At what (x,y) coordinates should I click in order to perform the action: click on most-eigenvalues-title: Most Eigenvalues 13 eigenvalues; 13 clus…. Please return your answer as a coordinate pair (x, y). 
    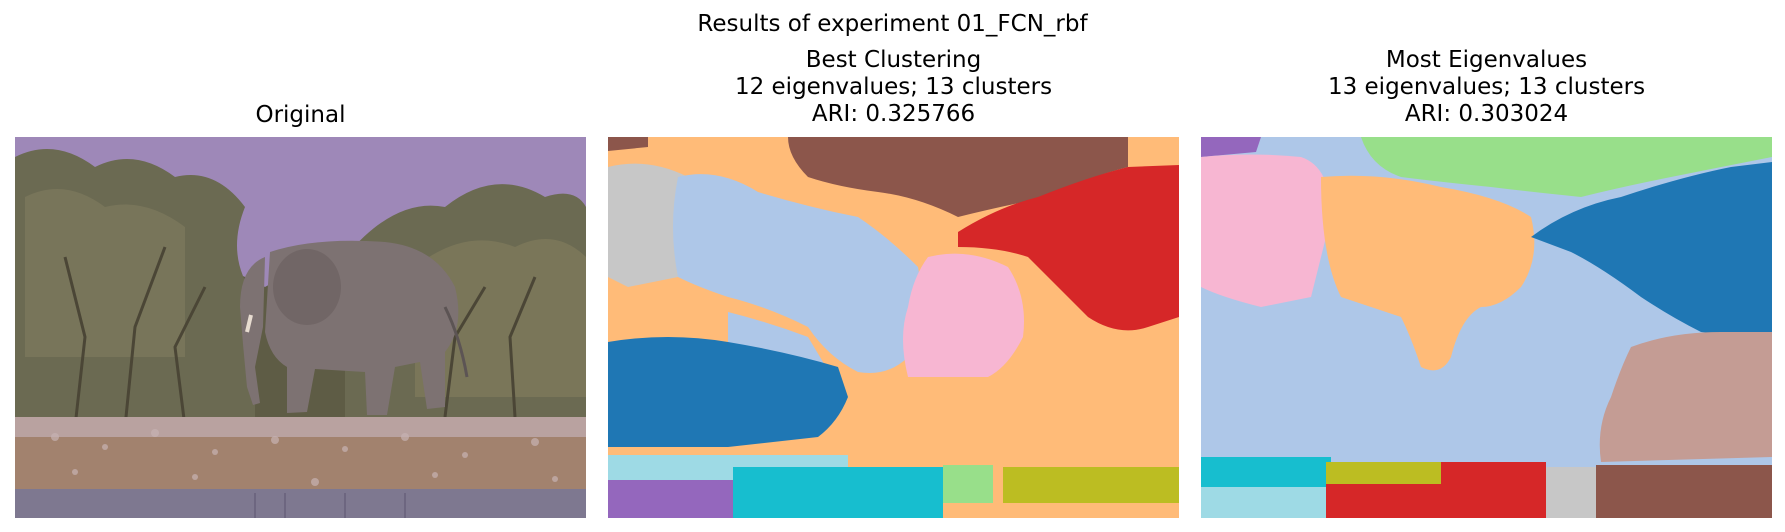
    Looking at the image, I should click on (1486, 87).